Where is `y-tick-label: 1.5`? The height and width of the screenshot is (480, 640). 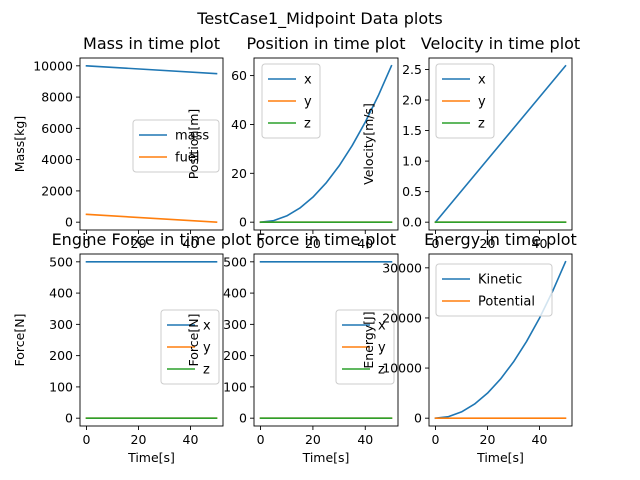 y-tick-label: 1.5 is located at coordinates (412, 130).